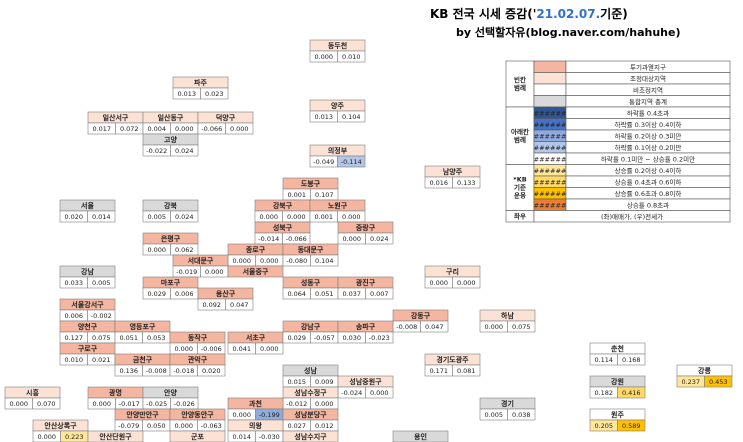 The height and width of the screenshot is (442, 743). Describe the element at coordinates (256, 337) in the screenshot. I see `region-name: 서초구` at that location.